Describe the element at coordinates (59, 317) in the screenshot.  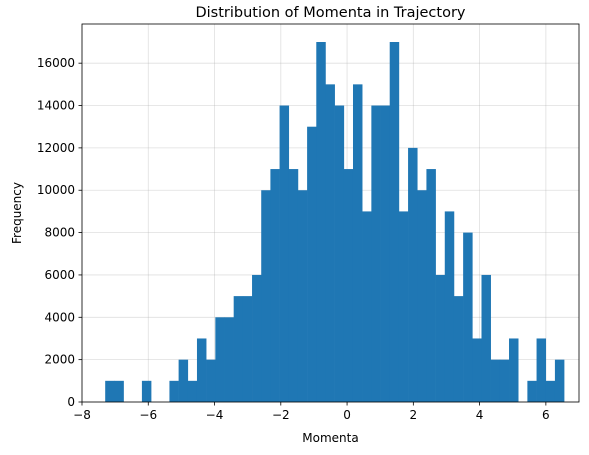
I see `y-tick-label: 4000` at that location.